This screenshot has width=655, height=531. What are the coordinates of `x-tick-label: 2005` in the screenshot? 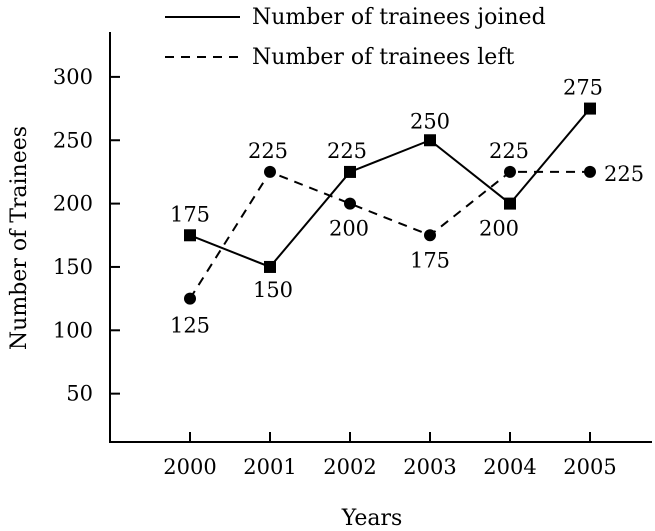 It's located at (589, 467).